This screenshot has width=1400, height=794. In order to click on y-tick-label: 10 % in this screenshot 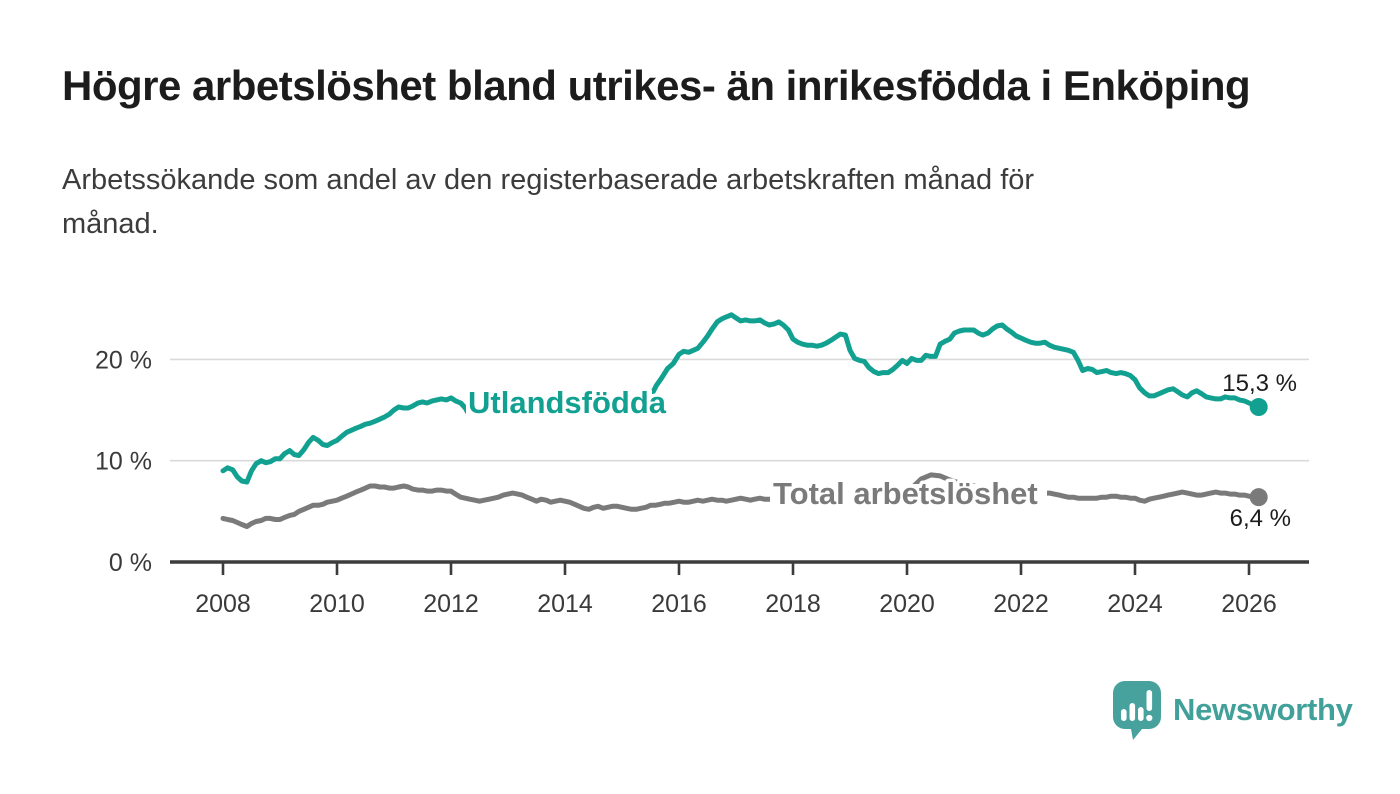, I will do `click(123, 462)`.